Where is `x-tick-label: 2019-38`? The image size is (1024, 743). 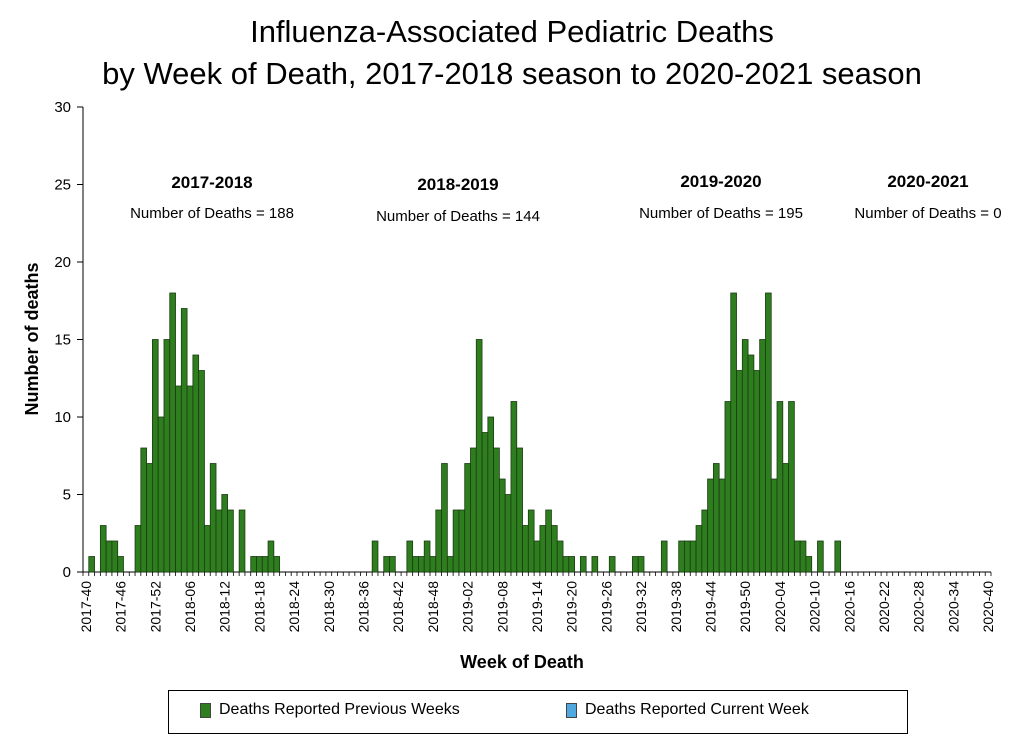
x-tick-label: 2019-38 is located at coordinates (676, 607).